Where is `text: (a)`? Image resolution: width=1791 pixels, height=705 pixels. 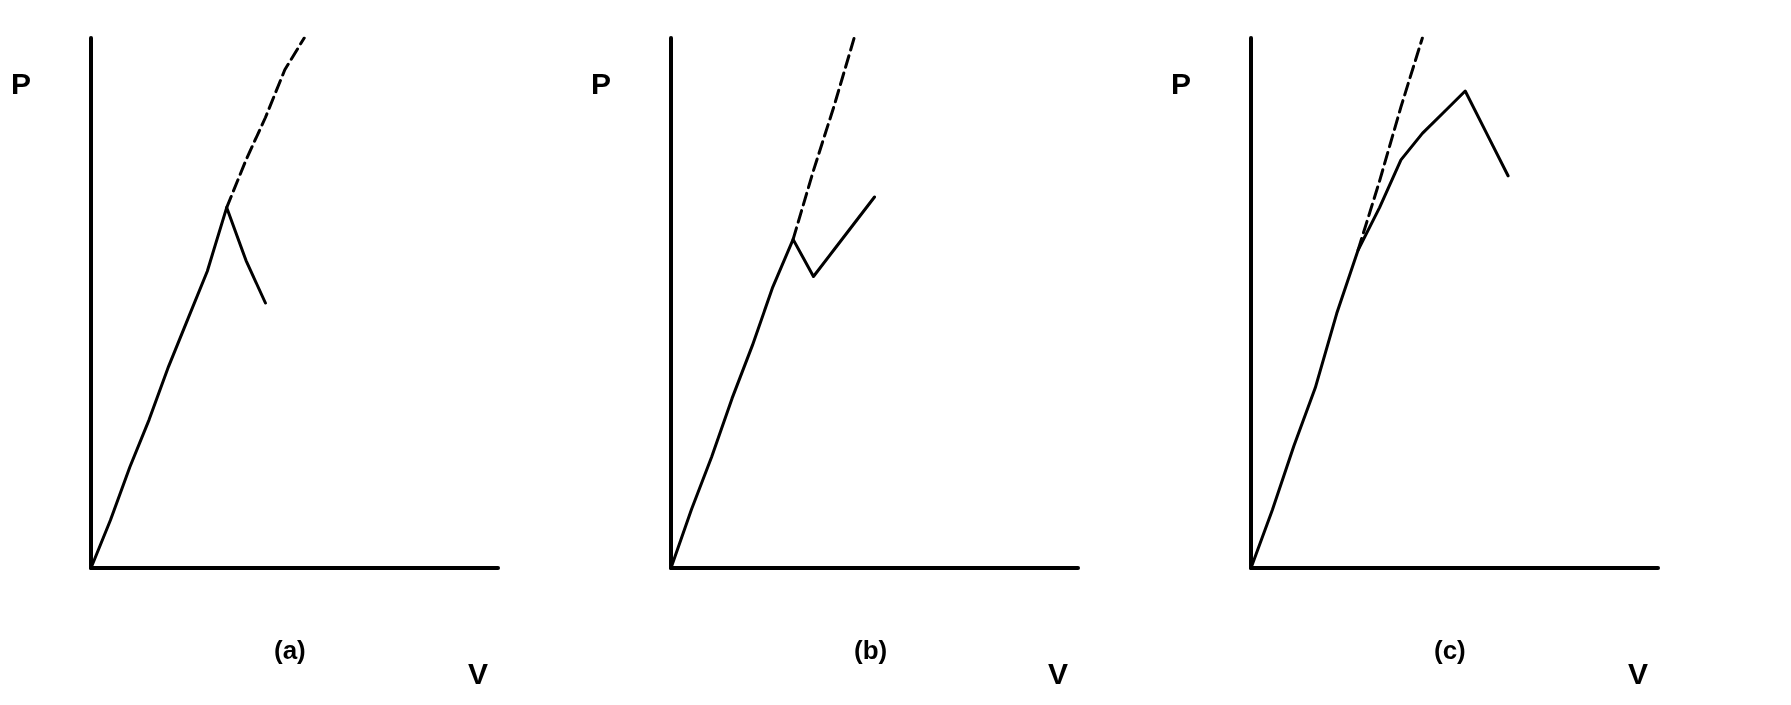 text: (a) is located at coordinates (290, 650).